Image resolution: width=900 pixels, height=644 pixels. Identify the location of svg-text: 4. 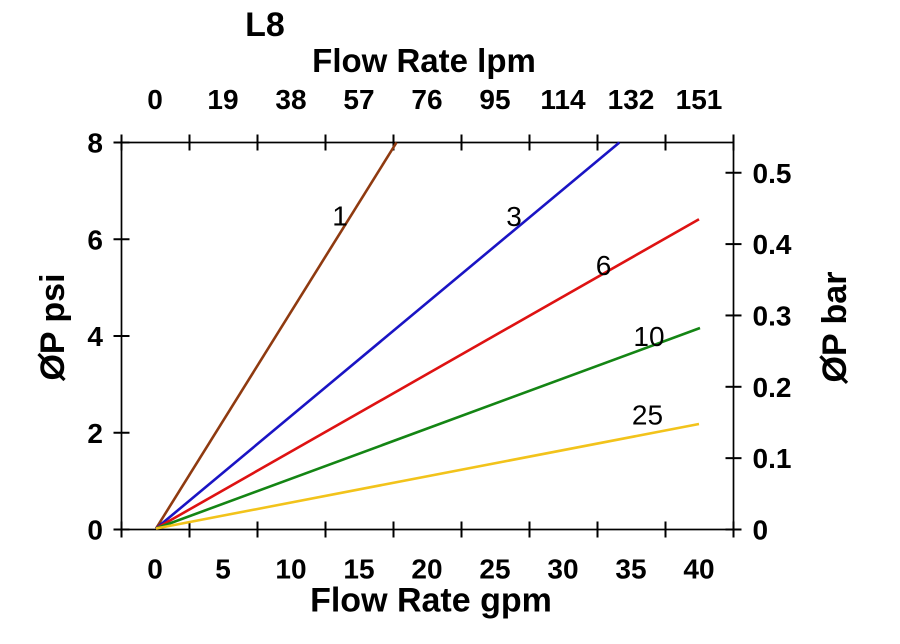
(95, 336).